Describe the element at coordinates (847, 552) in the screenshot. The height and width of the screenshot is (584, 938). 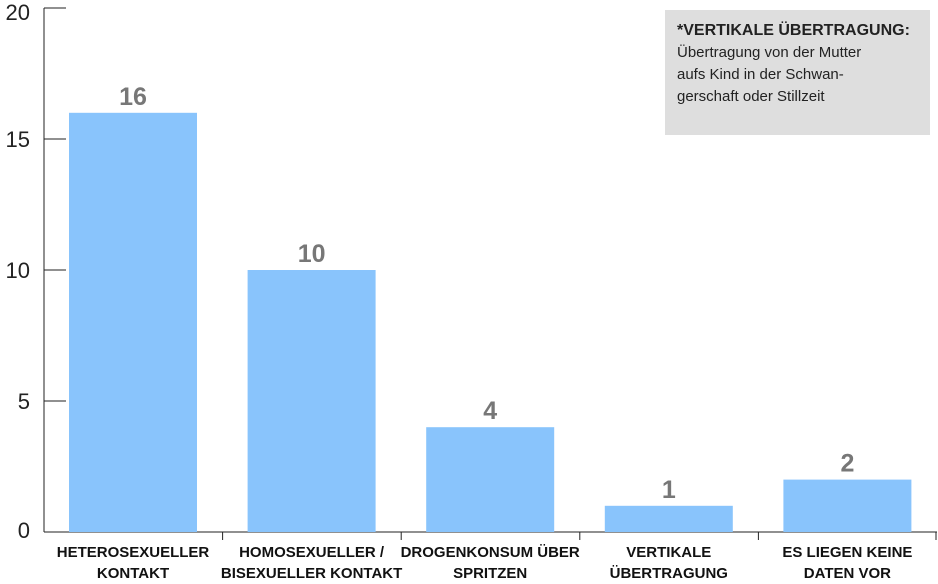
I see `x-category-label: ES LIEGEN KEINE` at that location.